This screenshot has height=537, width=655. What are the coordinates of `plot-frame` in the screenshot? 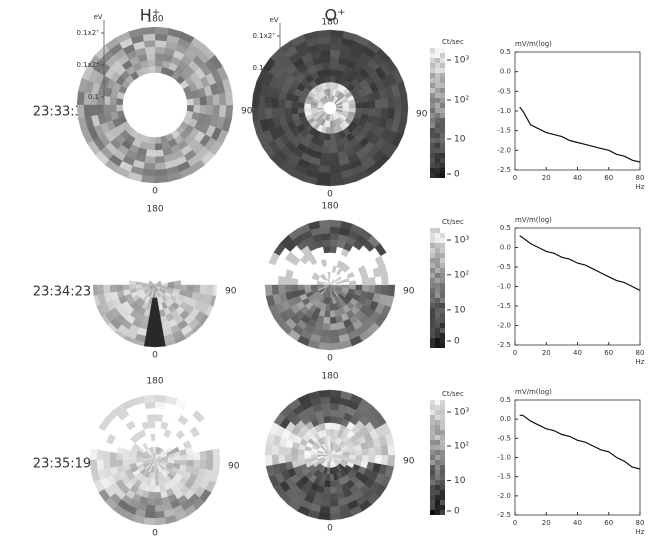 It's located at (577, 457).